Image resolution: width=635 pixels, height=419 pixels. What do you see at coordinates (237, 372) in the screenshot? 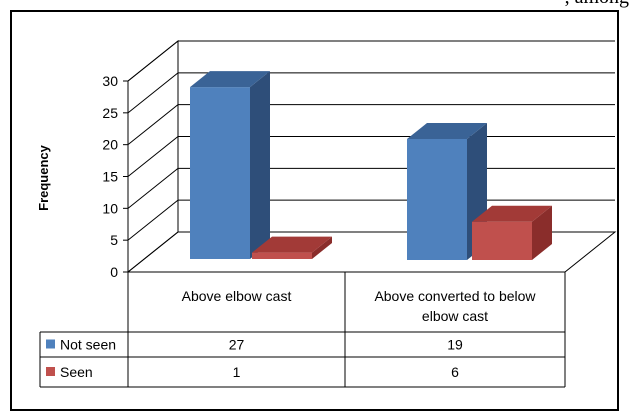
I see `data-value: 1` at bounding box center [237, 372].